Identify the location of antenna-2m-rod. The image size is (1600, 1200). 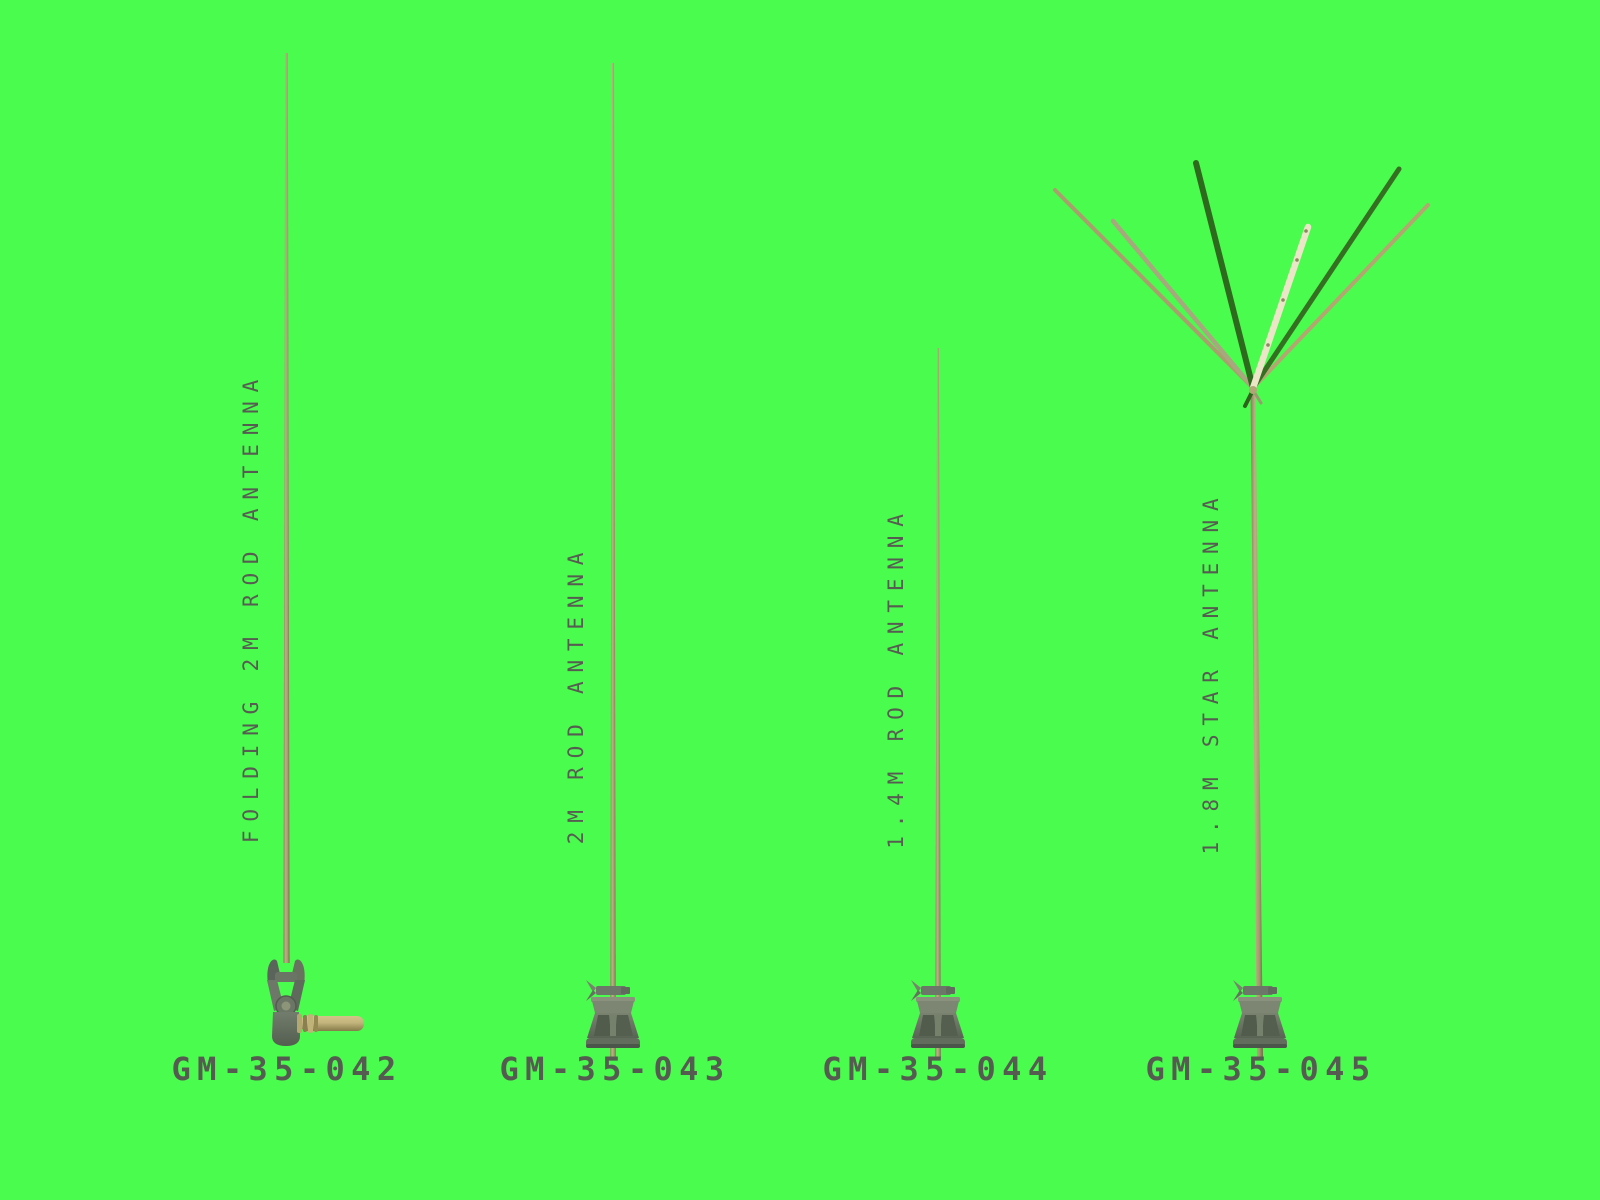
(613, 560).